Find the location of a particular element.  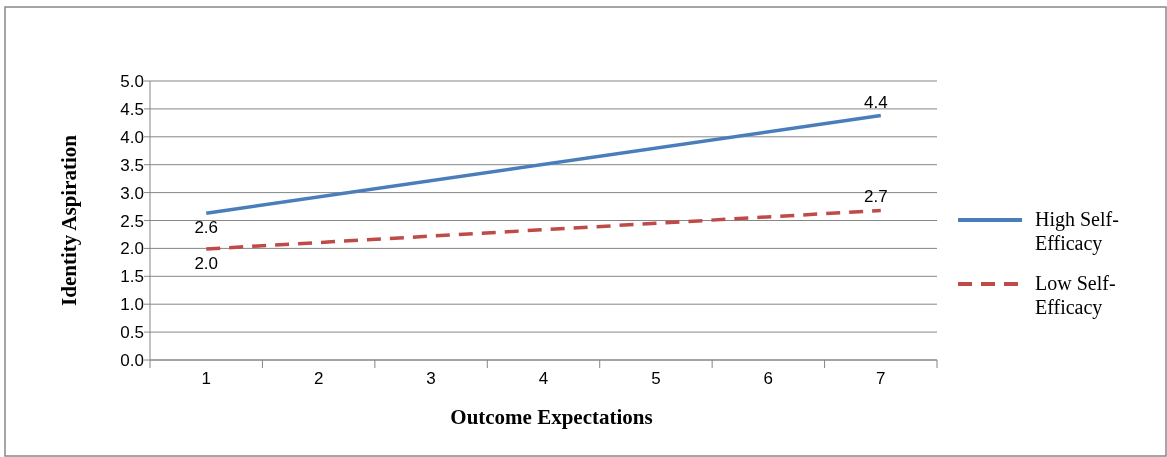

y-tick-label: 1.0 is located at coordinates (132, 305).